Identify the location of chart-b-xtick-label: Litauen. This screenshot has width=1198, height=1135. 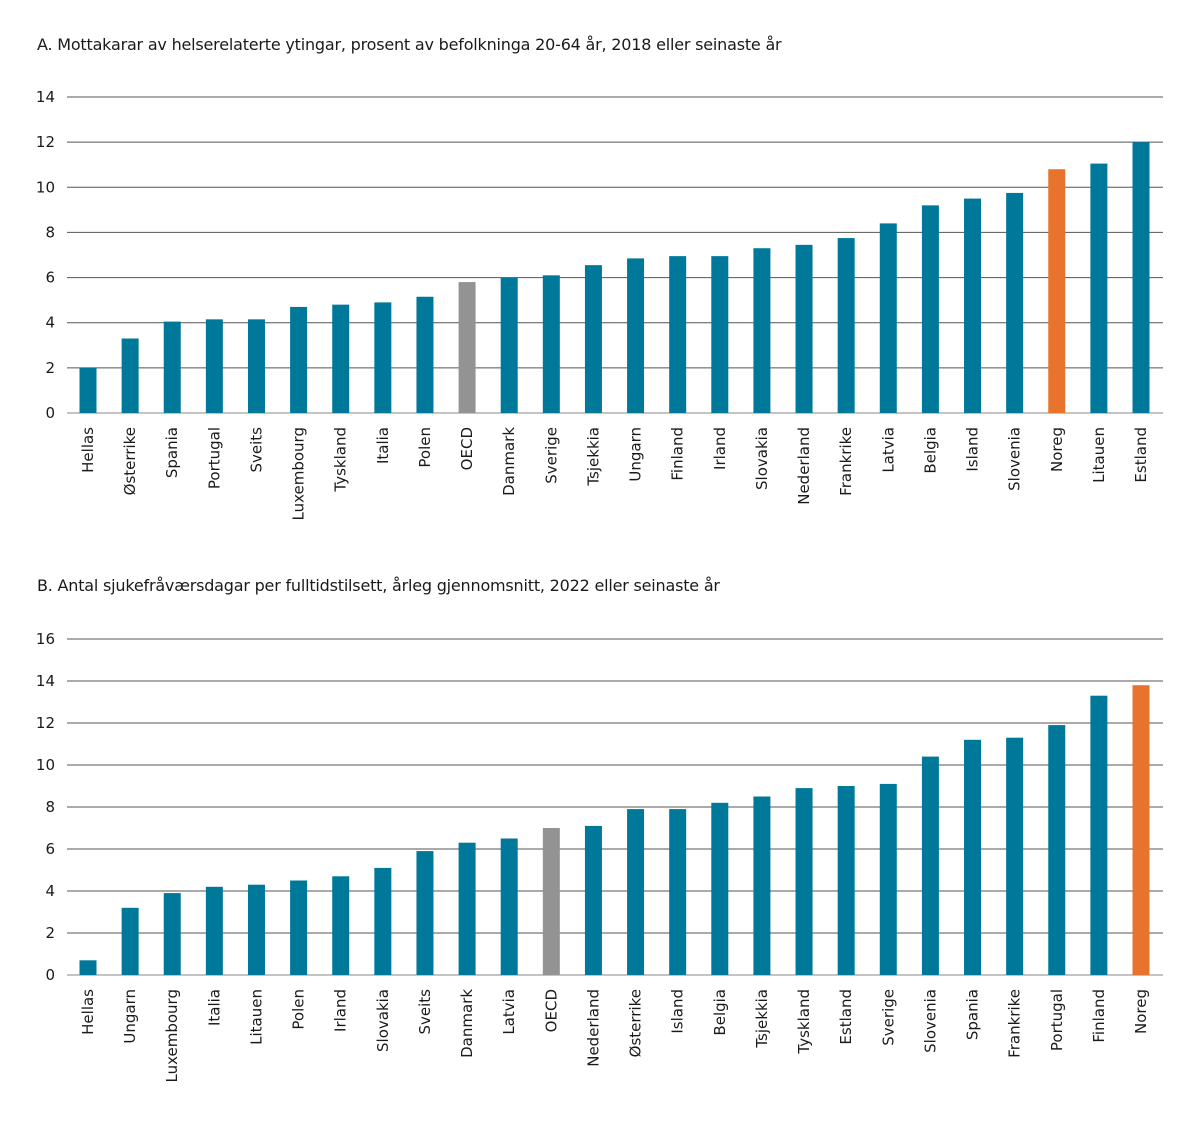
(256, 1017).